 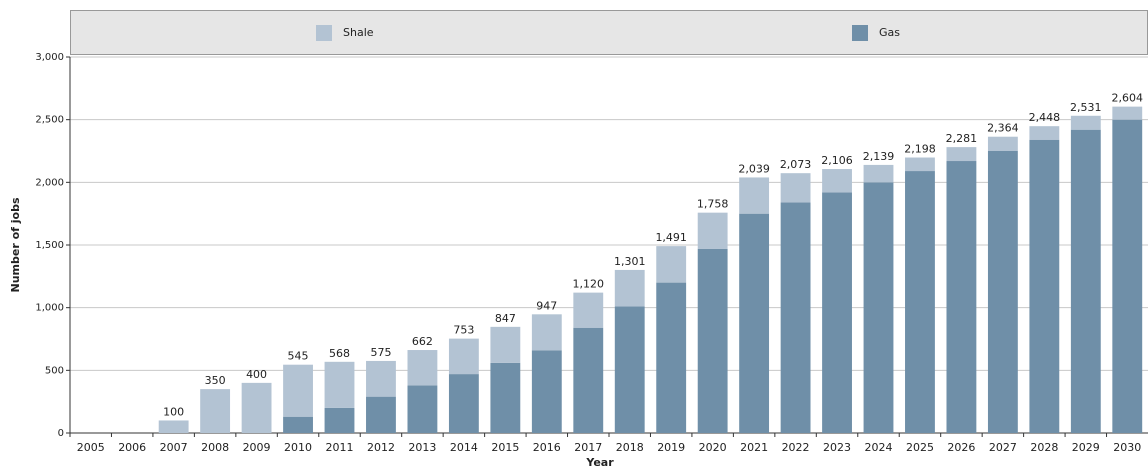 I want to click on x-tick-label: 2026, so click(x=961, y=447).